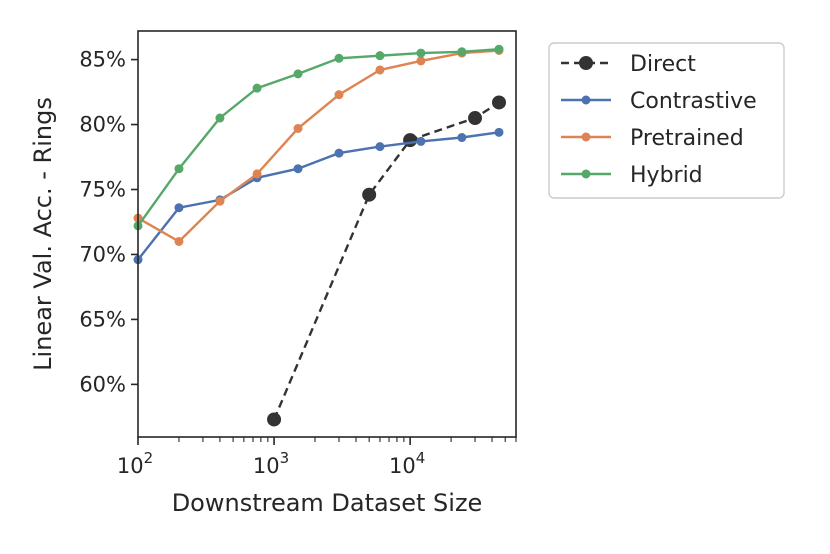 The image size is (830, 554). I want to click on legend-label-hybrid: Hybrid, so click(666, 175).